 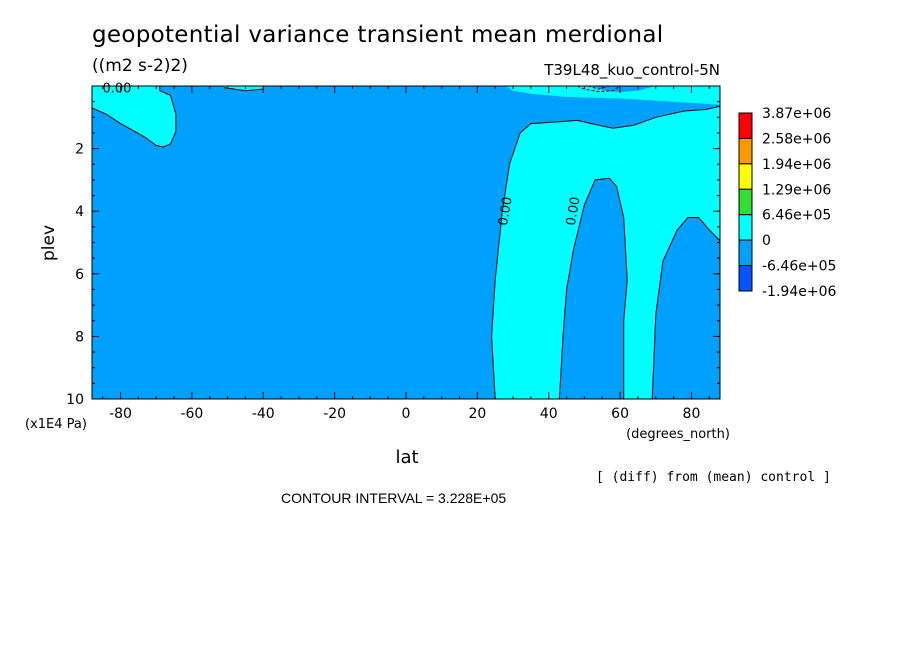 What do you see at coordinates (686, 308) in the screenshot?
I see `nh-right-contour` at bounding box center [686, 308].